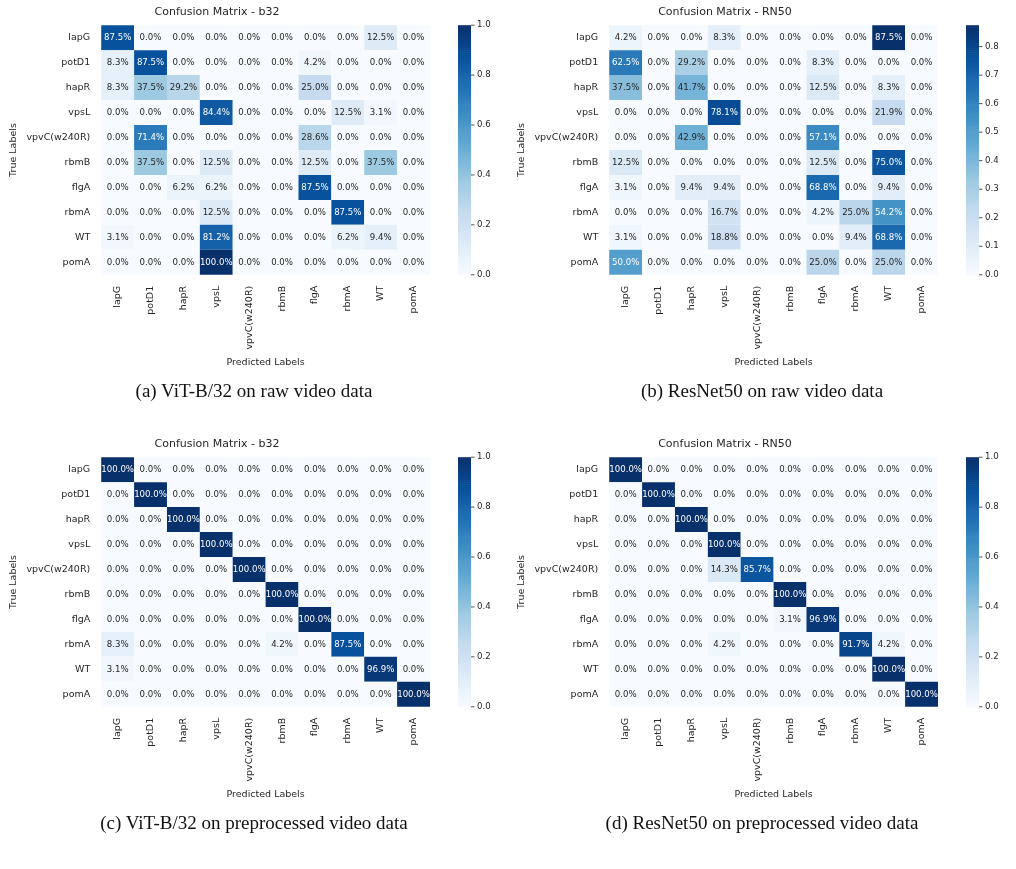 The image size is (1016, 869). What do you see at coordinates (217, 444) in the screenshot?
I see `chart-title: Confusion Matrix - b32` at bounding box center [217, 444].